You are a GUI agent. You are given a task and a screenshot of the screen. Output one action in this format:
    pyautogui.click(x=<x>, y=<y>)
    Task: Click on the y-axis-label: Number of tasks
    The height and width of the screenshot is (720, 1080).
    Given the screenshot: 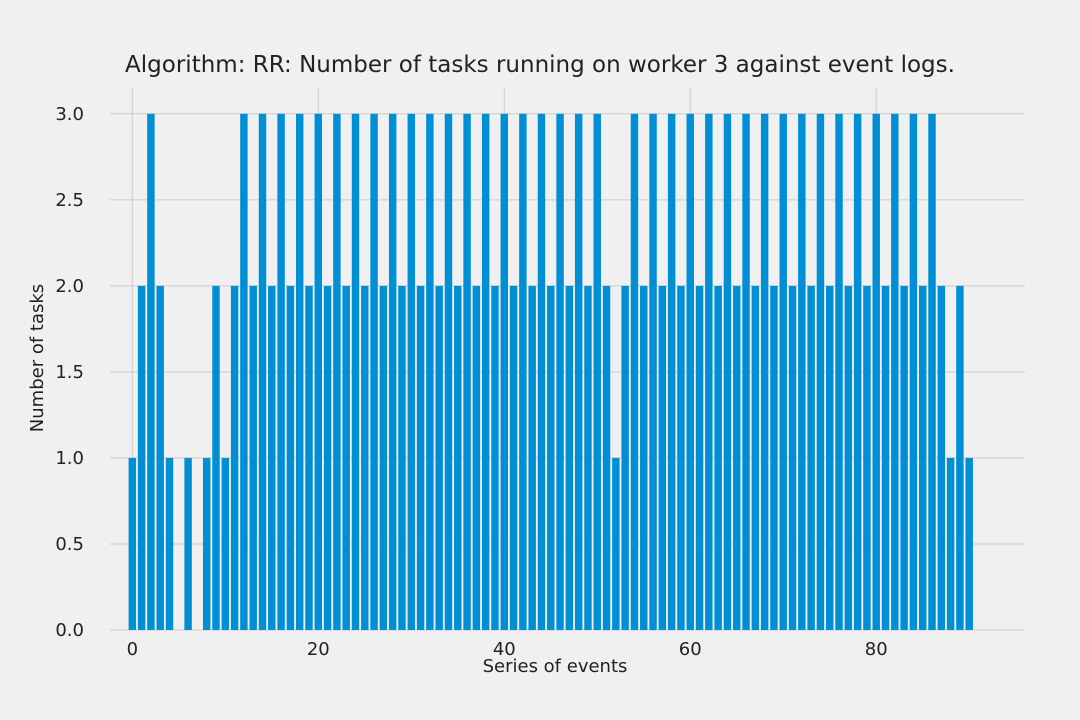 What is the action you would take?
    pyautogui.click(x=37, y=358)
    